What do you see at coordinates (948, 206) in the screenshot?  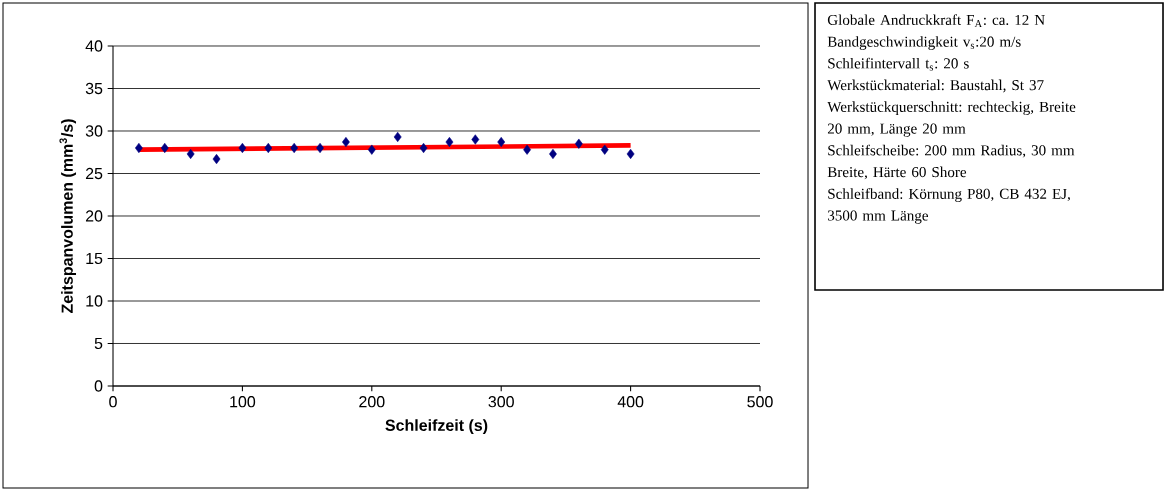 I see `text: Schleifband: Körnung P80, CB 432 EJ, 3500 mm Länge` at bounding box center [948, 206].